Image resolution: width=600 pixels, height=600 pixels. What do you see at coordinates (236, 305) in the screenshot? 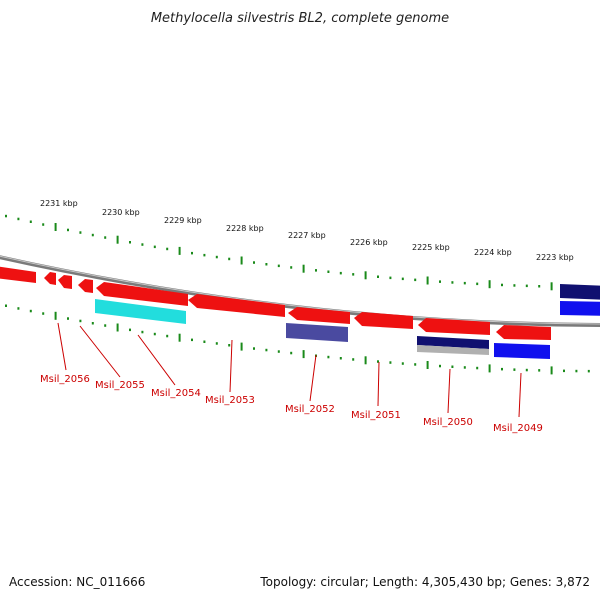
I see `gene-arrow-msil-2053` at bounding box center [236, 305].